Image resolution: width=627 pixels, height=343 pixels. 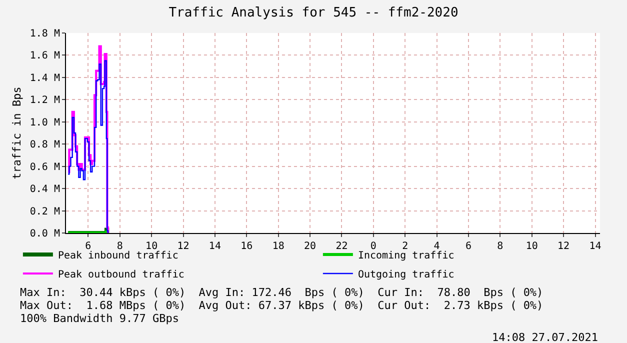 I want to click on y-tick-label: 1.4 M, so click(x=45, y=78).